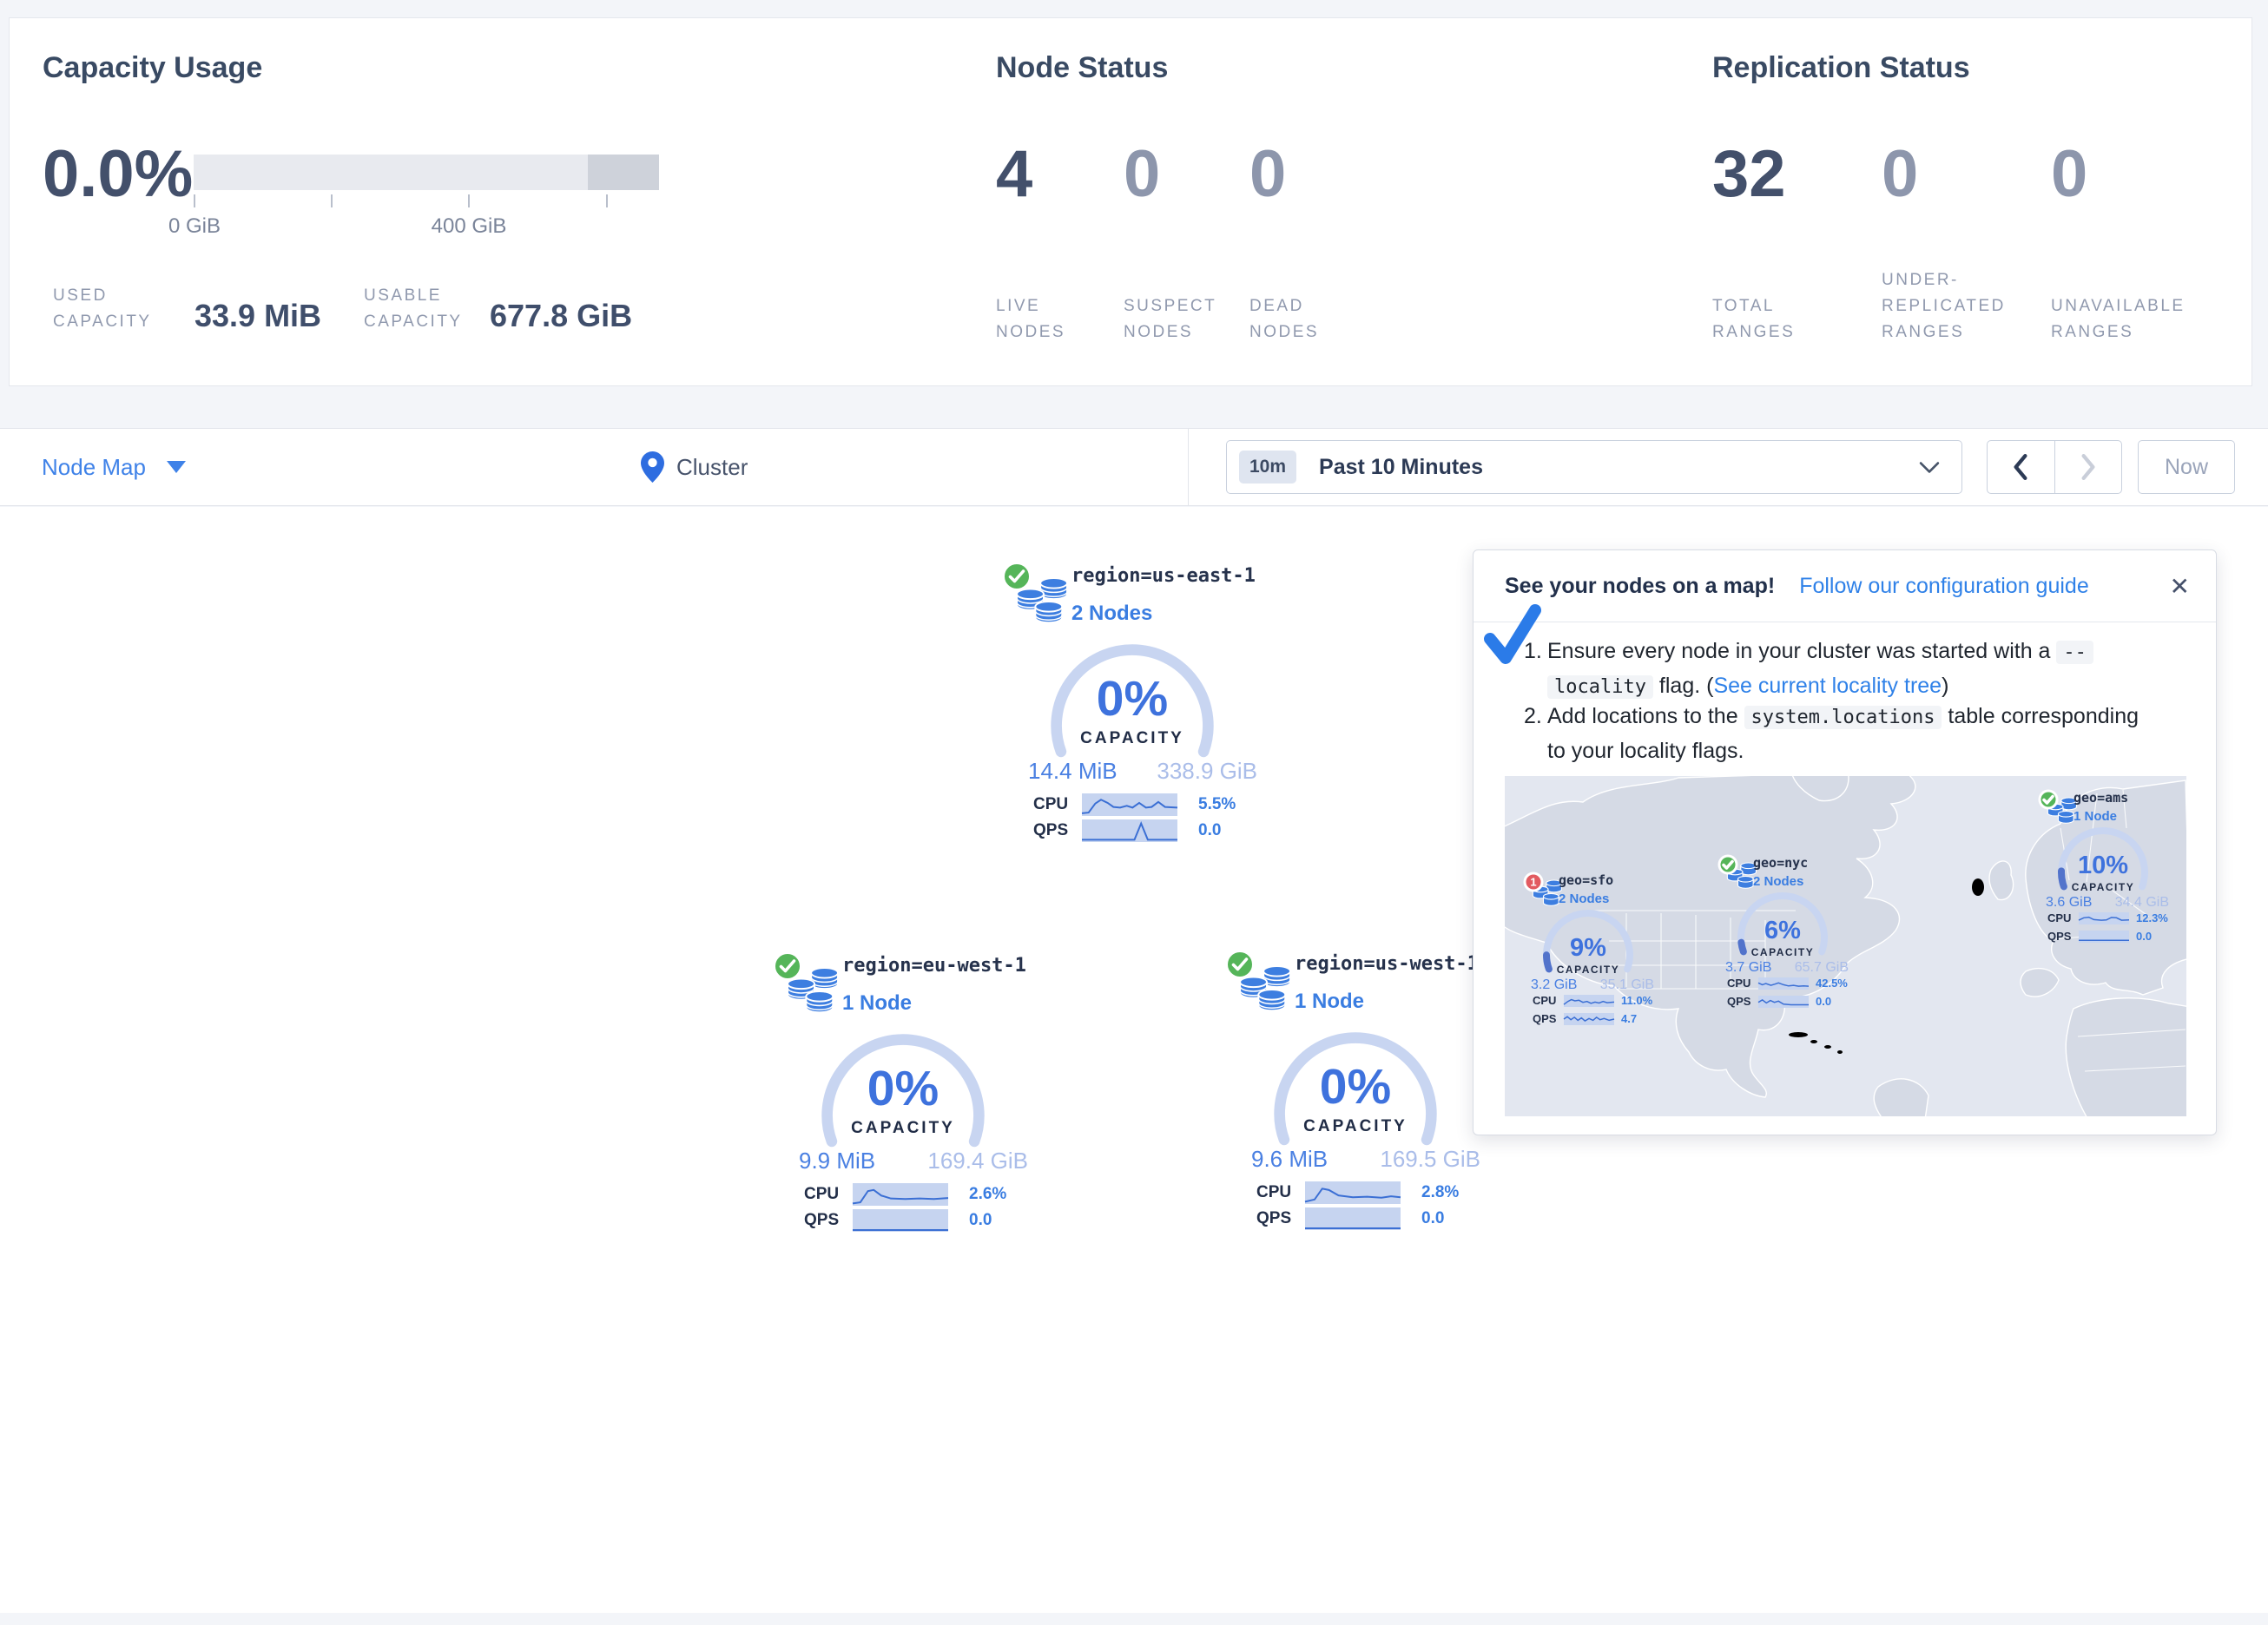 Image resolution: width=2268 pixels, height=1625 pixels. Describe the element at coordinates (623, 172) in the screenshot. I see `capacity-bar-used-segment` at that location.